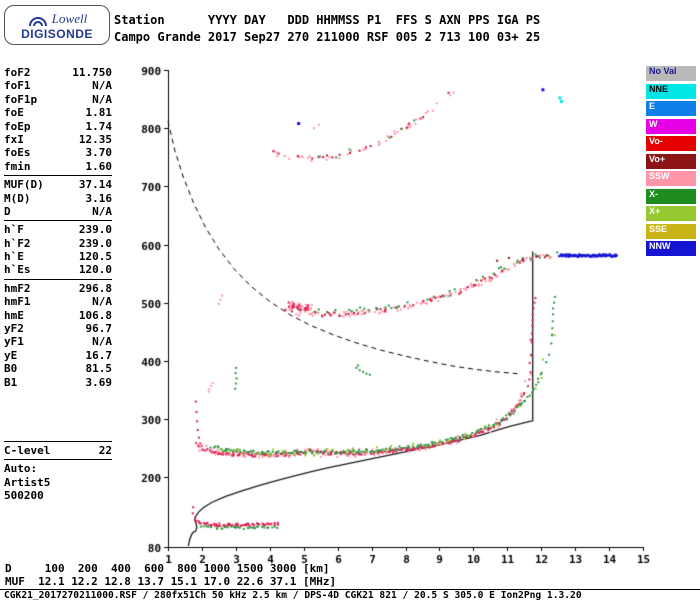  Describe the element at coordinates (17, 302) in the screenshot. I see `param-label: hmF1` at that location.